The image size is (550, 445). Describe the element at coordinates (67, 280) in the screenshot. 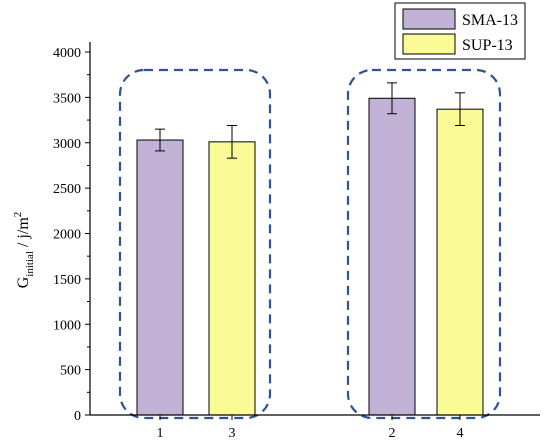

I see `y-tick-label-1500: 1500` at that location.